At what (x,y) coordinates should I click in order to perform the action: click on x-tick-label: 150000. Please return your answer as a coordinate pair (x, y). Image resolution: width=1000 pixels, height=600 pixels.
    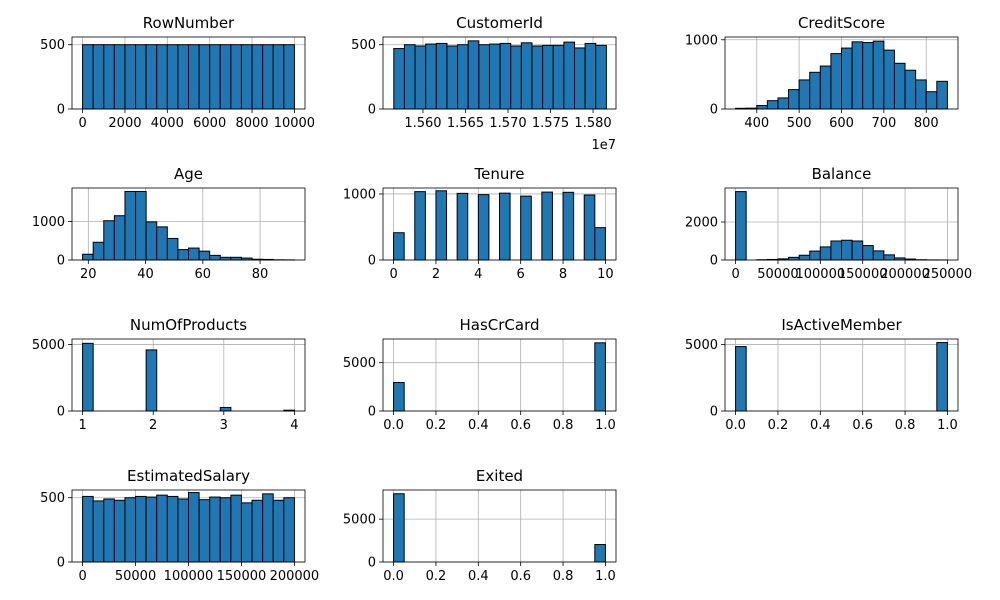
    Looking at the image, I should click on (863, 274).